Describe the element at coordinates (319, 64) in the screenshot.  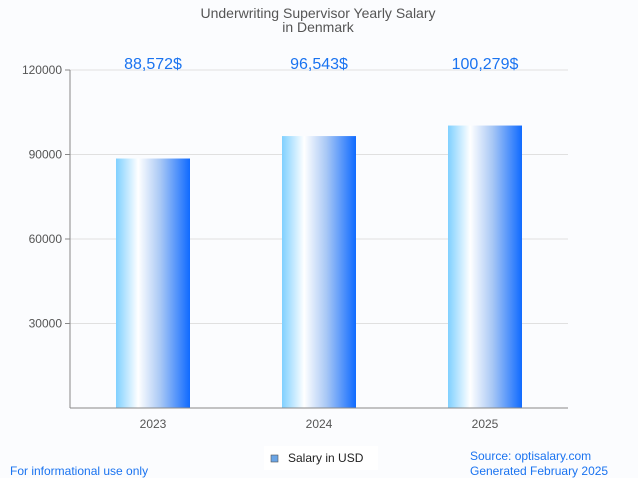
I see `data-label-2024: 96,543$` at that location.